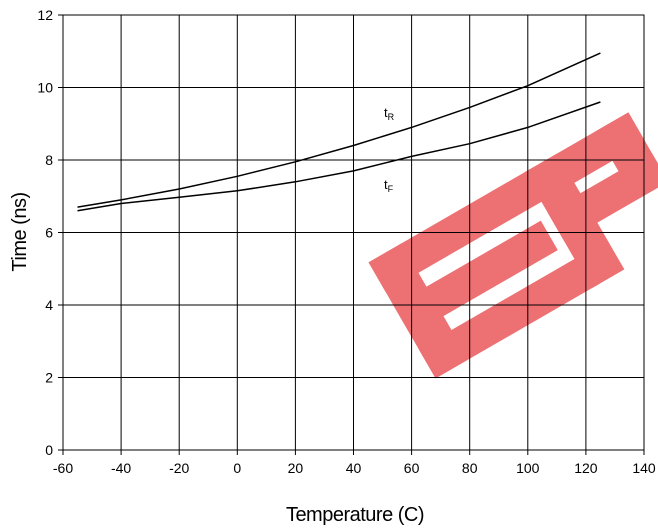 This screenshot has height=530, width=658. What do you see at coordinates (391, 117) in the screenshot?
I see `series-label-tR-sub: R` at bounding box center [391, 117].